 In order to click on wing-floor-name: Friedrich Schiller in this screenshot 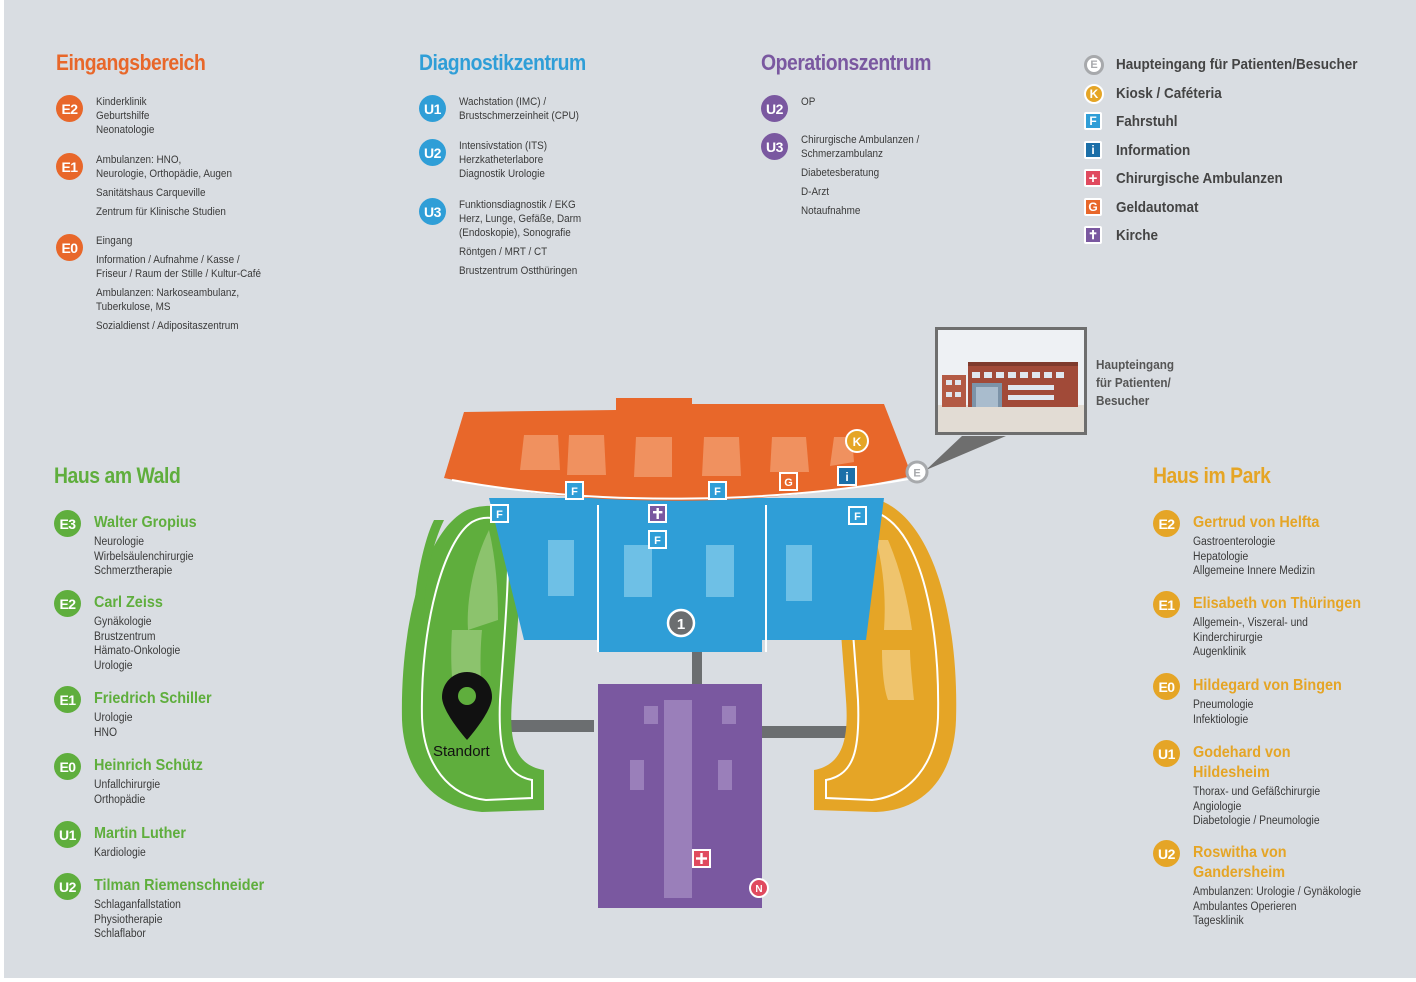, I will do `click(153, 698)`.